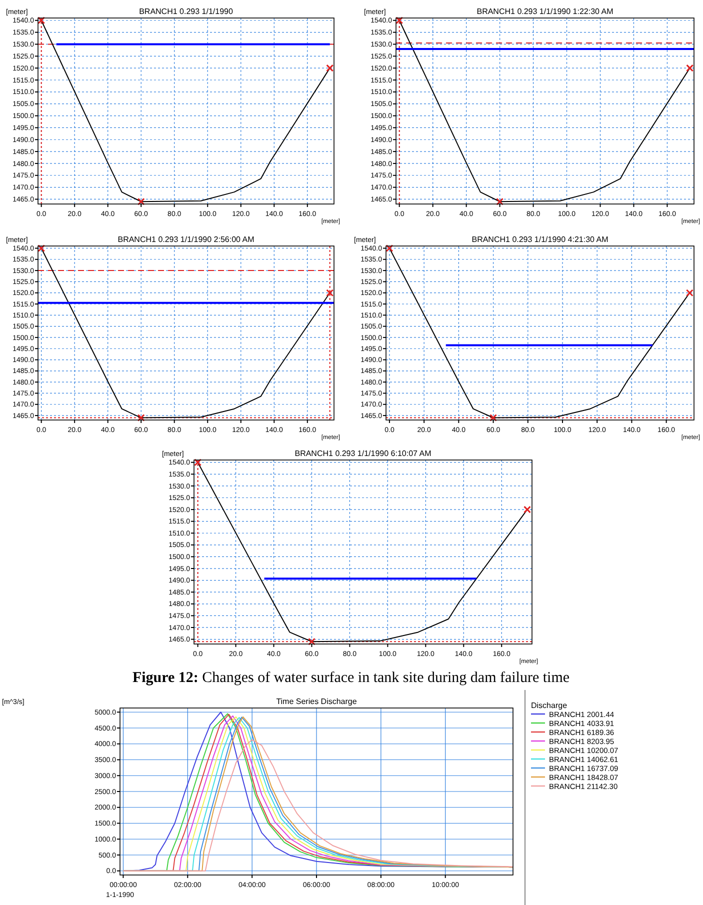 This screenshot has width=703, height=905. I want to click on chart-title: BRANCH1 0.293 1/1/1990 1:22:30 AM, so click(545, 11).